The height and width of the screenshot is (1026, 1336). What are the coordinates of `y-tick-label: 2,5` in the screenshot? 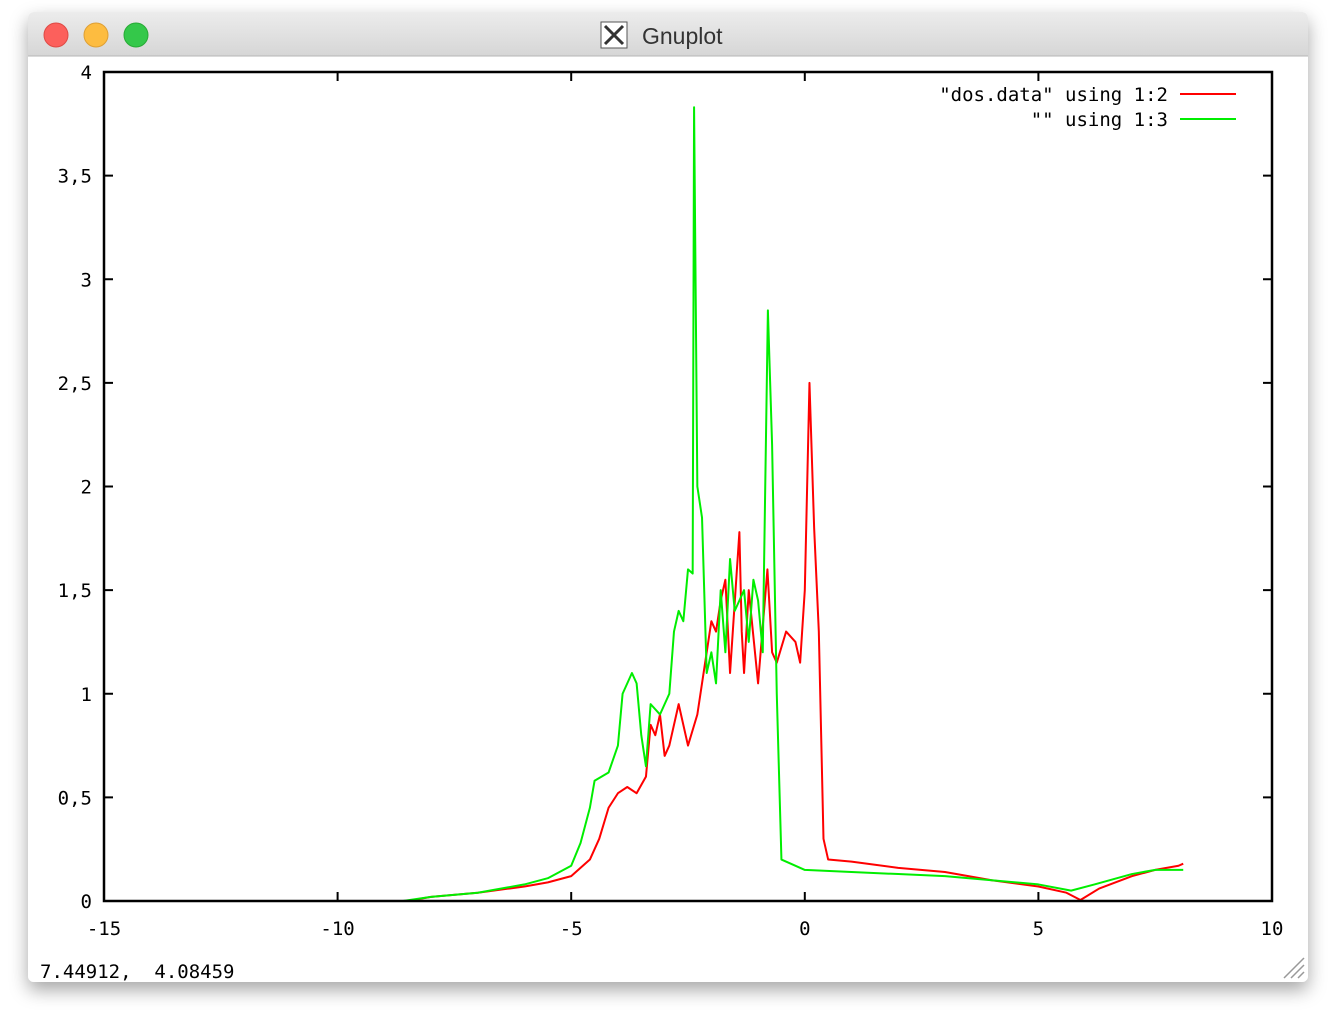 It's located at (75, 384).